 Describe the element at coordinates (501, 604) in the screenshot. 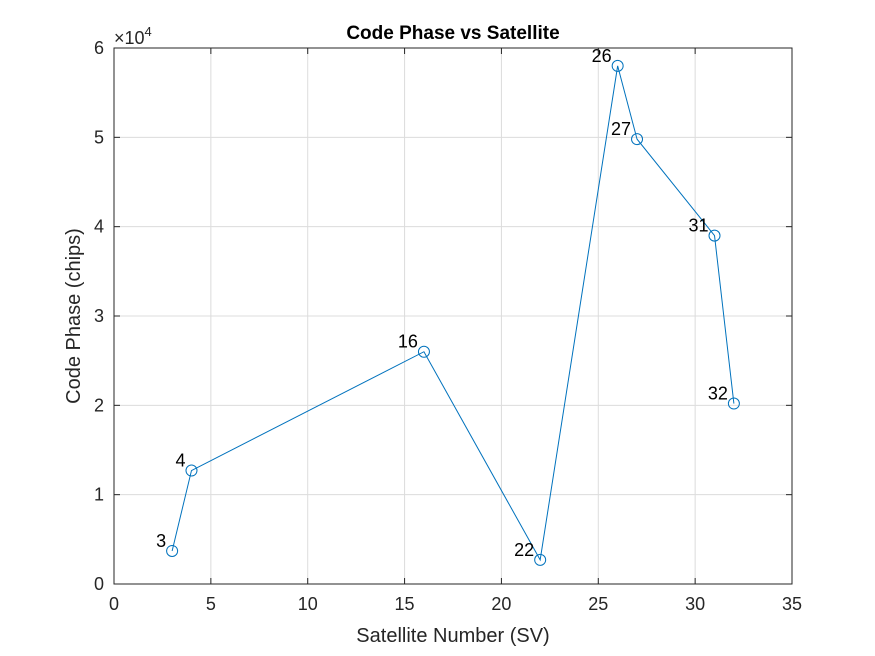

I see `x-tick-label: 20` at that location.